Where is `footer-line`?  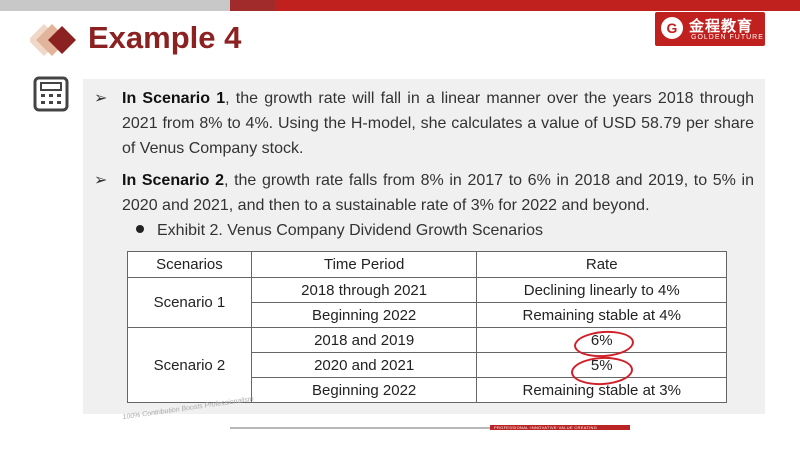
footer-line is located at coordinates (380, 428).